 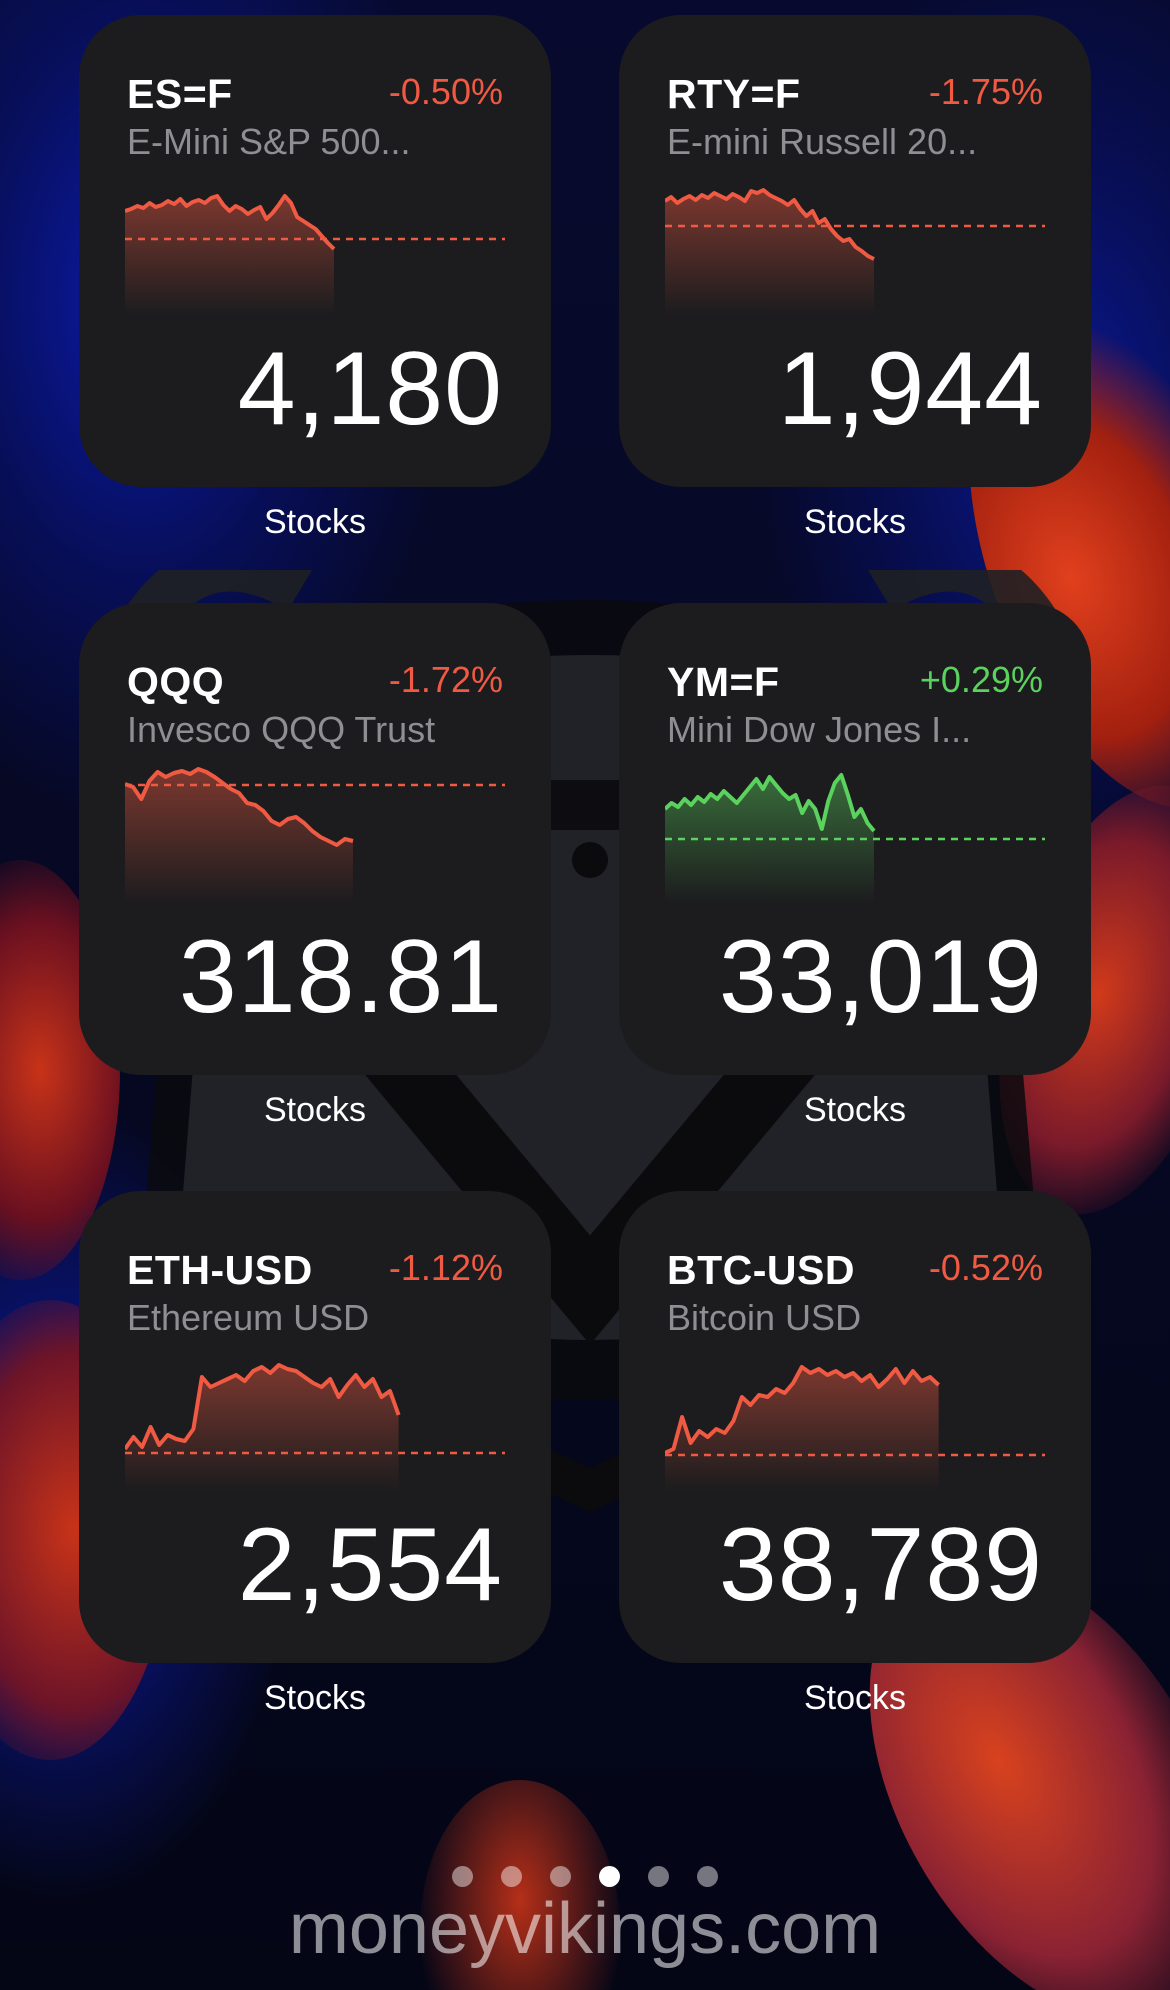 I want to click on price-value: 318.81, so click(x=340, y=977).